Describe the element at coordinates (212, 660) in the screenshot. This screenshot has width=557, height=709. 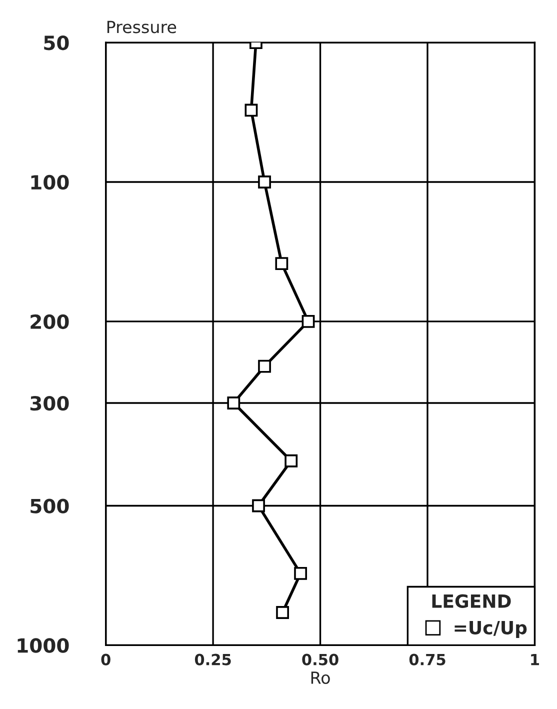
I see `x-tick-label: 0.25` at that location.